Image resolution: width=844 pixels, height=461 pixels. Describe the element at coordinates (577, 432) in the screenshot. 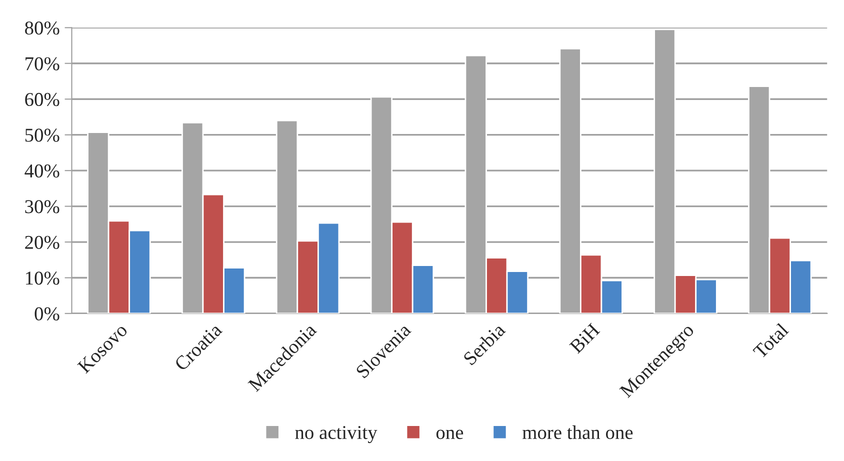

I see `legend-label: more than one` at that location.